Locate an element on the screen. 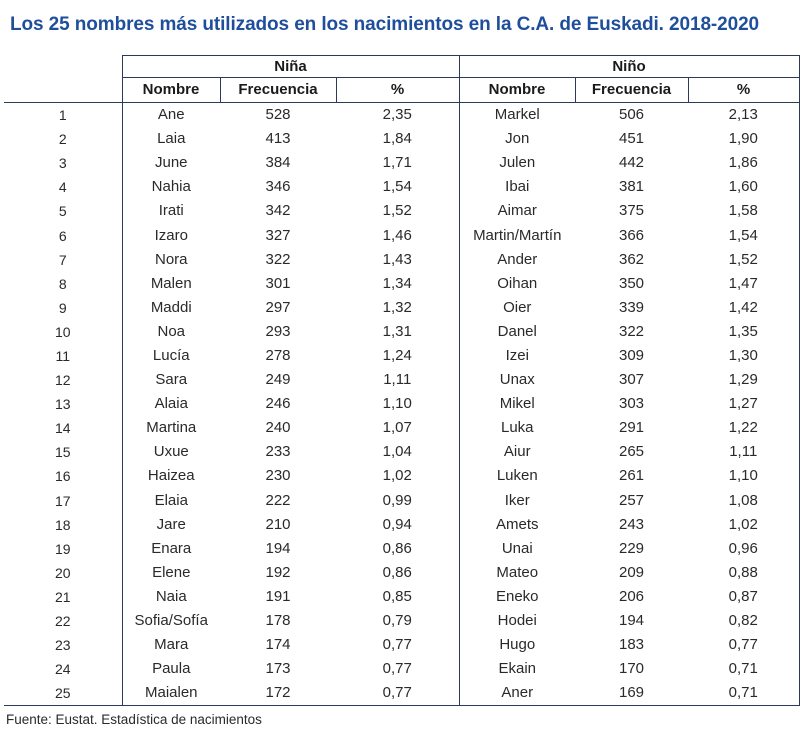  girl-name-cell: Maialen is located at coordinates (170, 694).